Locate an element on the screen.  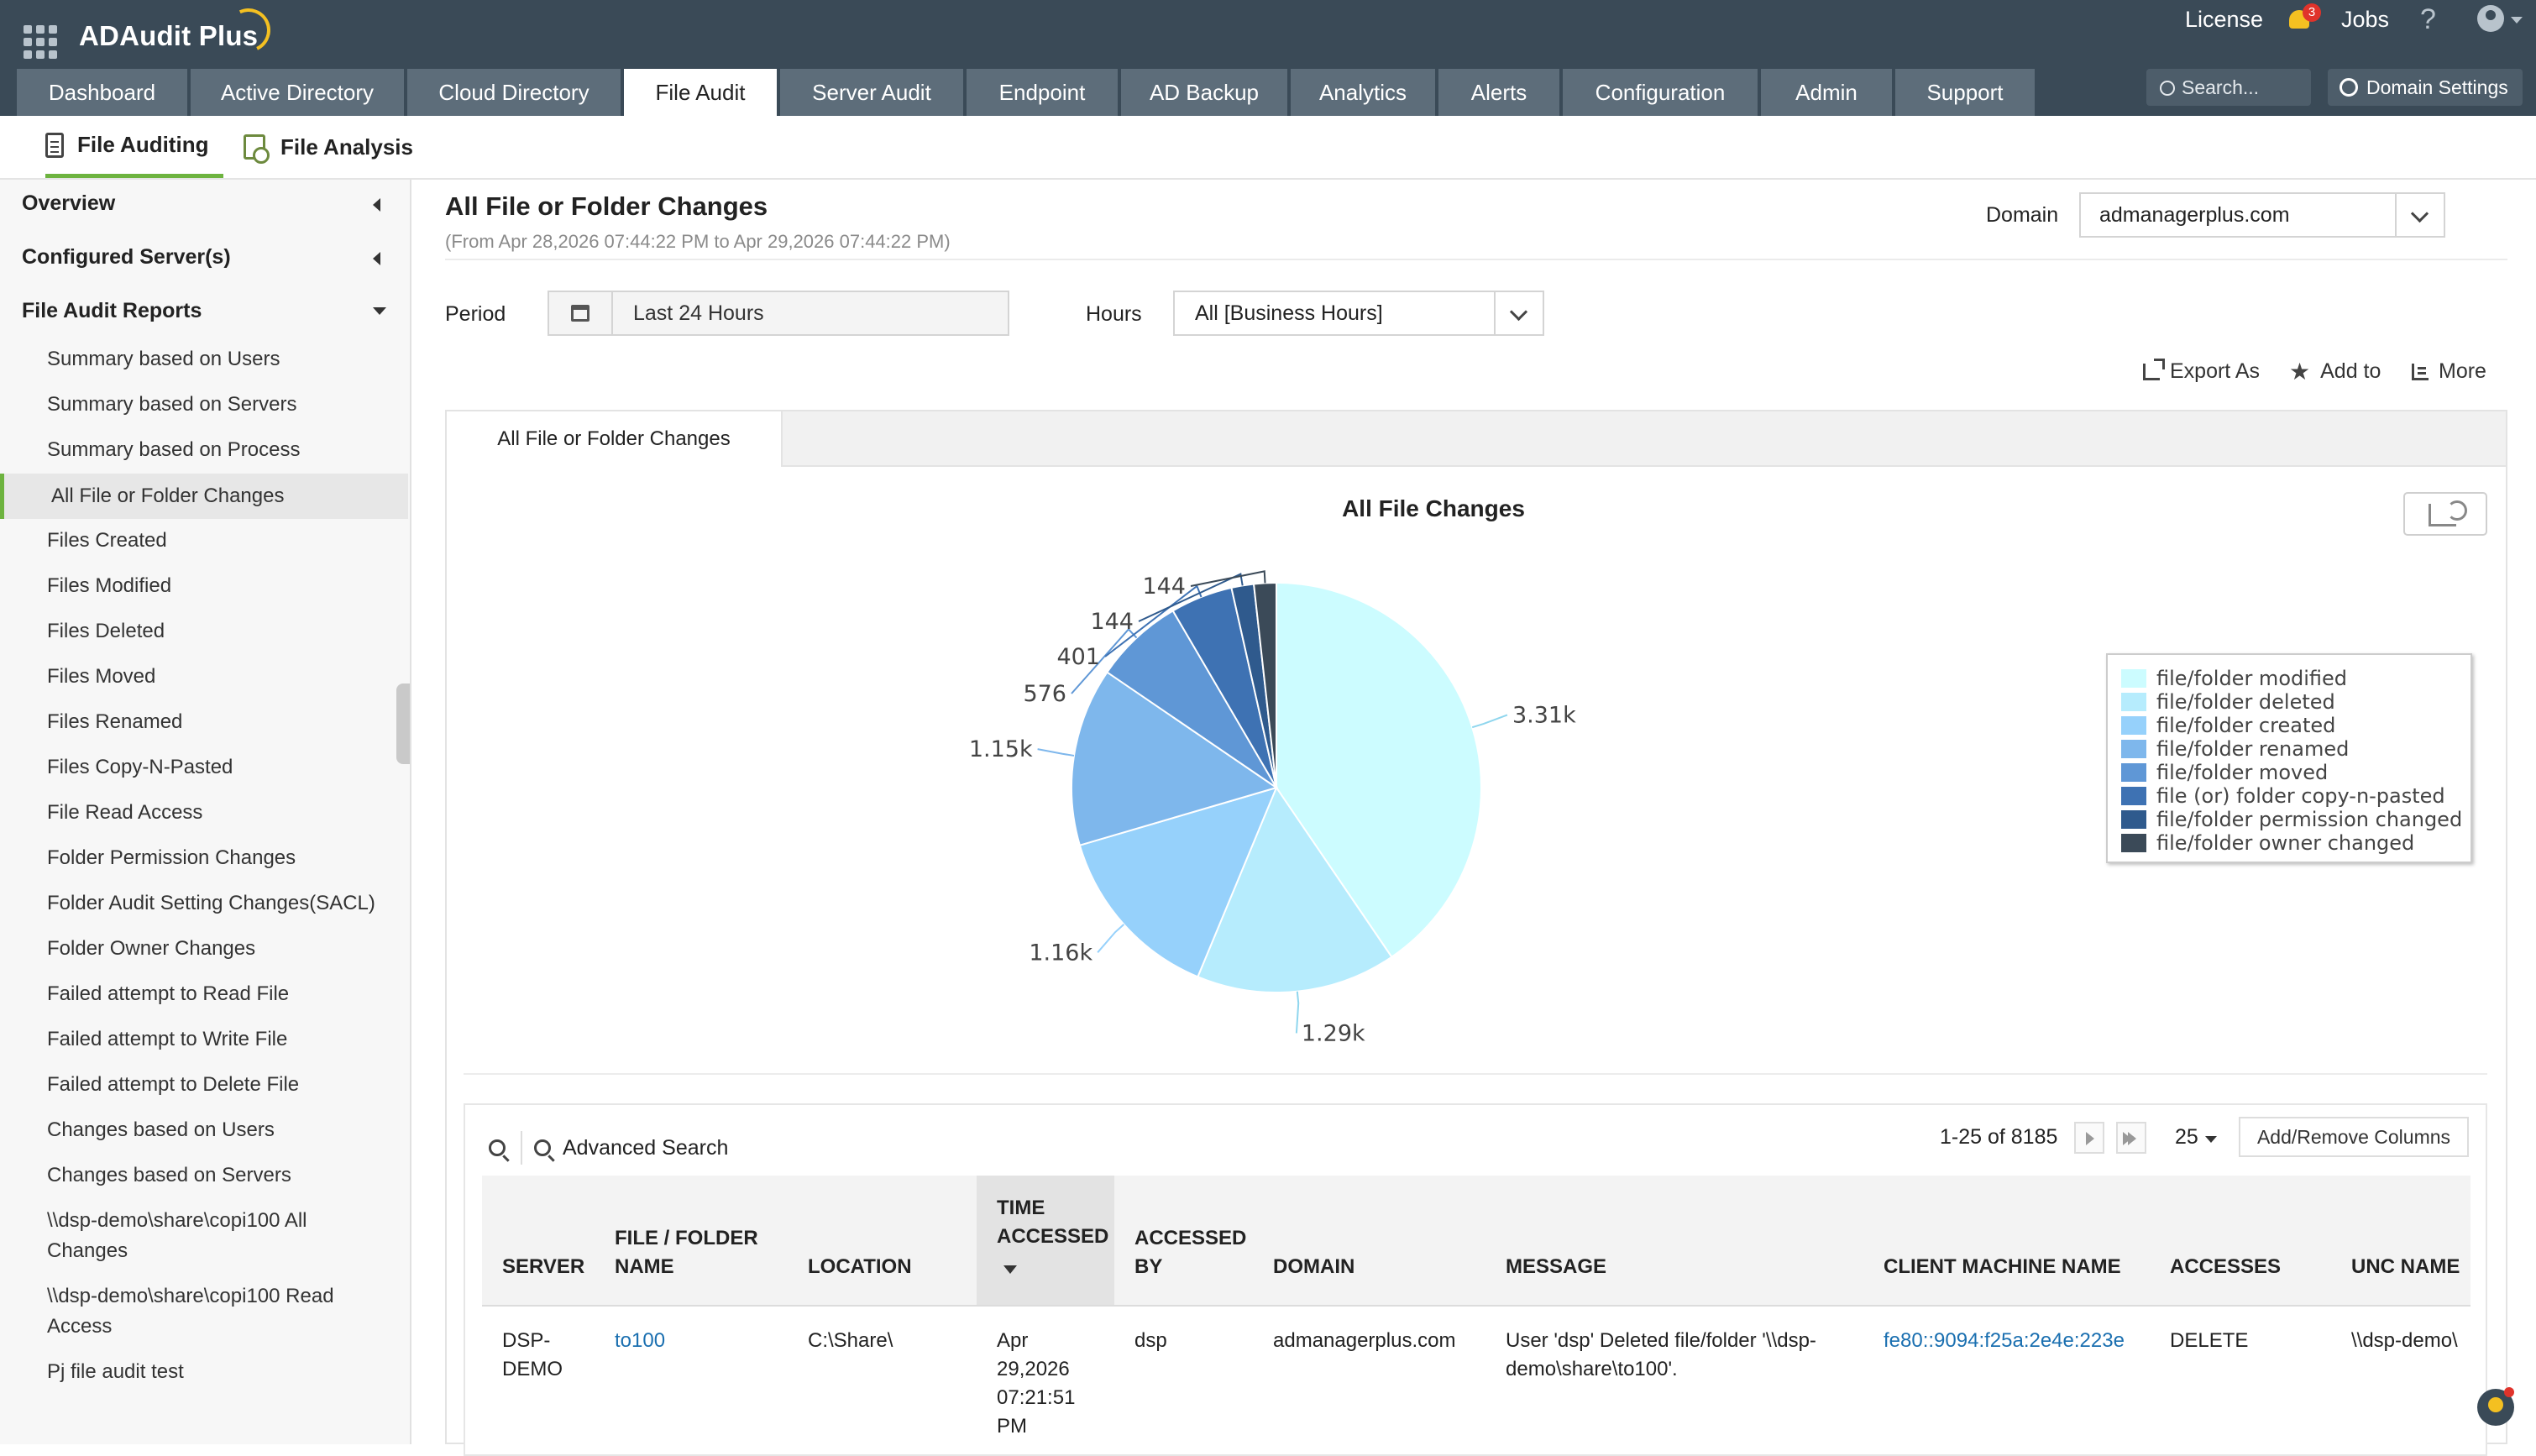
calendar-icon is located at coordinates (581, 313).